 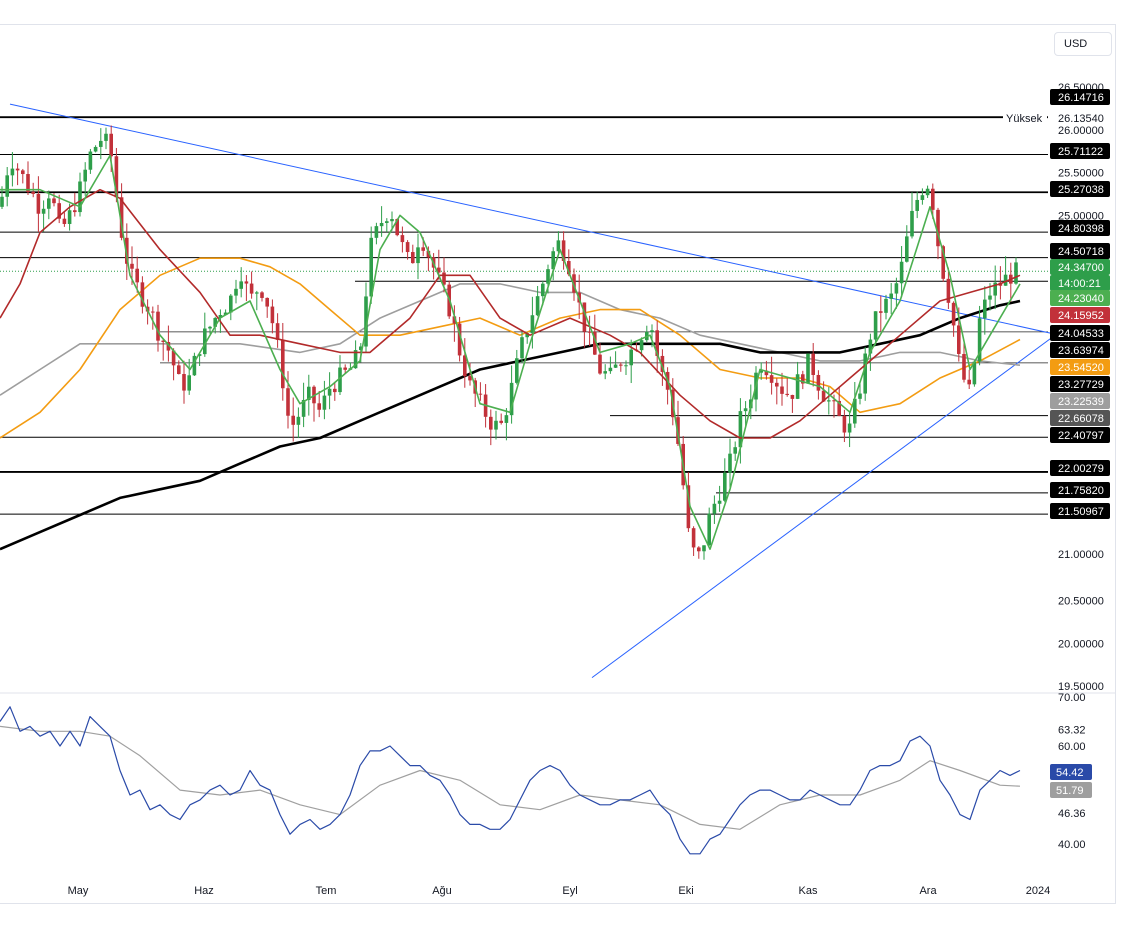 I want to click on rsi-line, so click(x=510, y=780).